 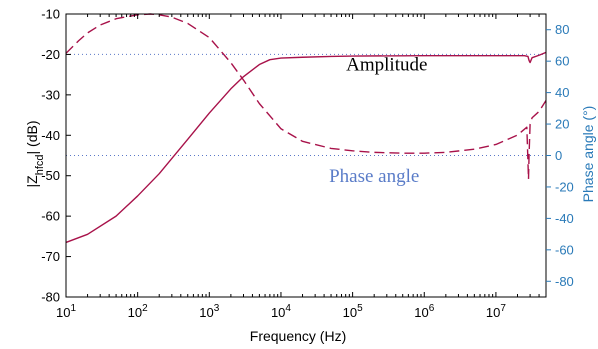 What do you see at coordinates (32, 138) in the screenshot?
I see `y-label-tail: | (dB)` at bounding box center [32, 138].